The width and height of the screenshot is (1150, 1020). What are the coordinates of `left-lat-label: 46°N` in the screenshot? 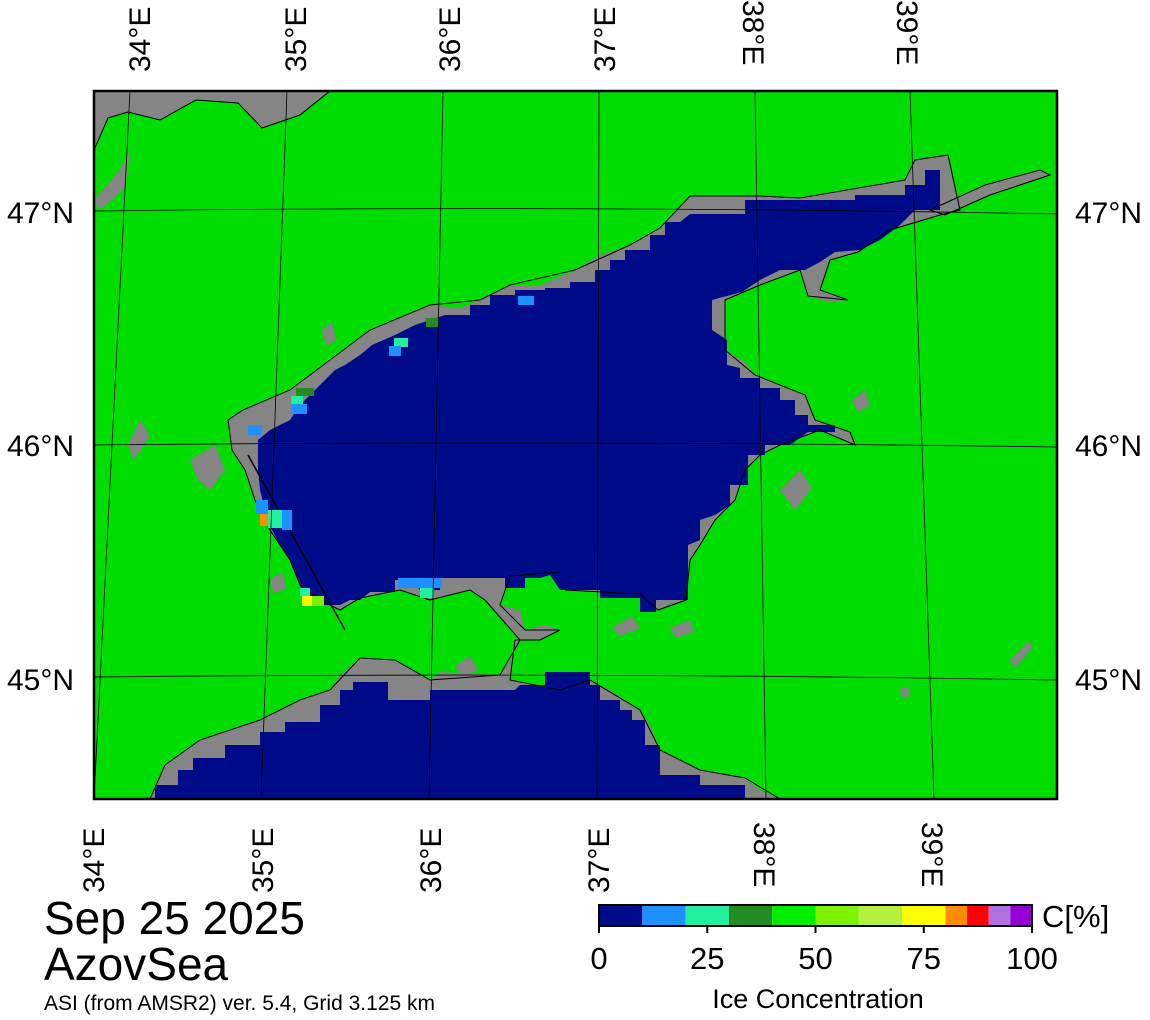 It's located at (40, 446).